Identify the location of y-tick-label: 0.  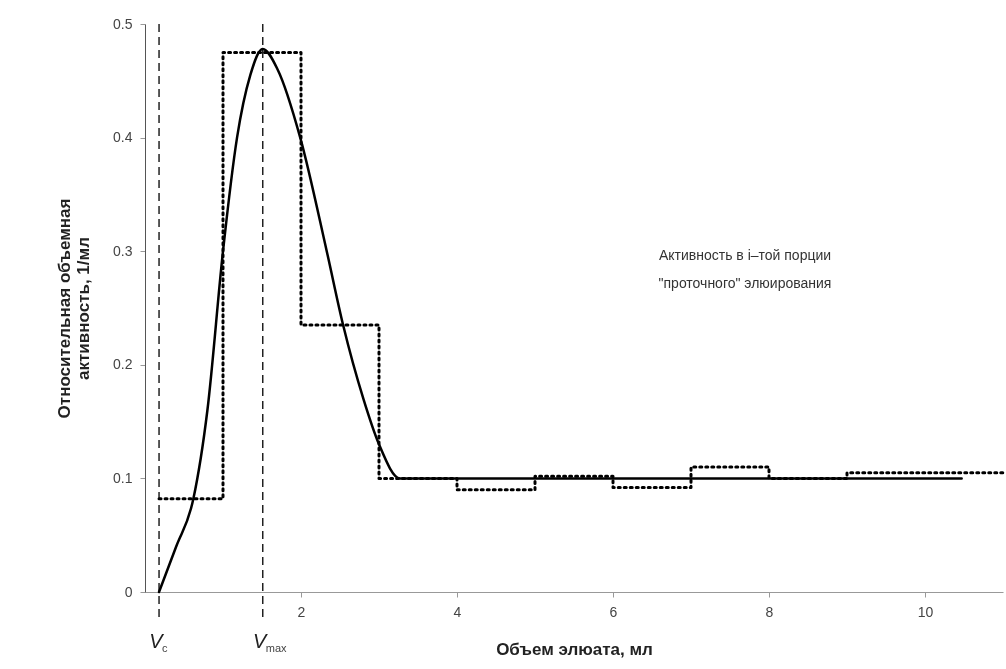
(128, 591).